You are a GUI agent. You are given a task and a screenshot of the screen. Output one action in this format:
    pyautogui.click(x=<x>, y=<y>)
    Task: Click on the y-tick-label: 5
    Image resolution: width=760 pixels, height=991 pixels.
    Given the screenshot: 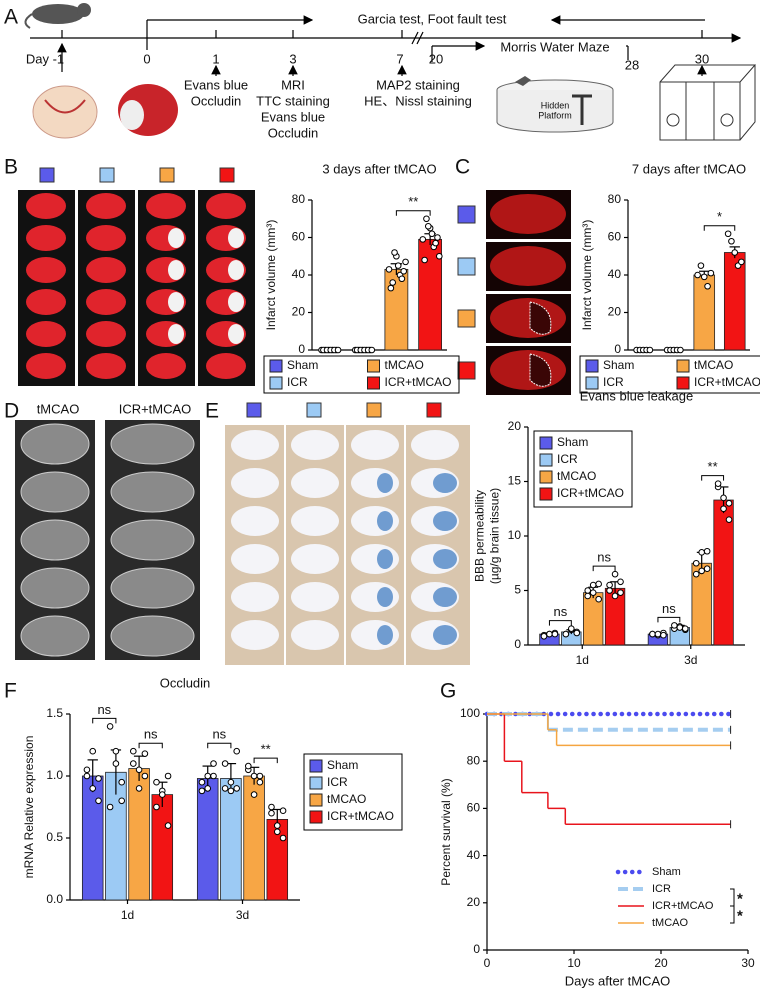 What is the action you would take?
    pyautogui.click(x=517, y=590)
    